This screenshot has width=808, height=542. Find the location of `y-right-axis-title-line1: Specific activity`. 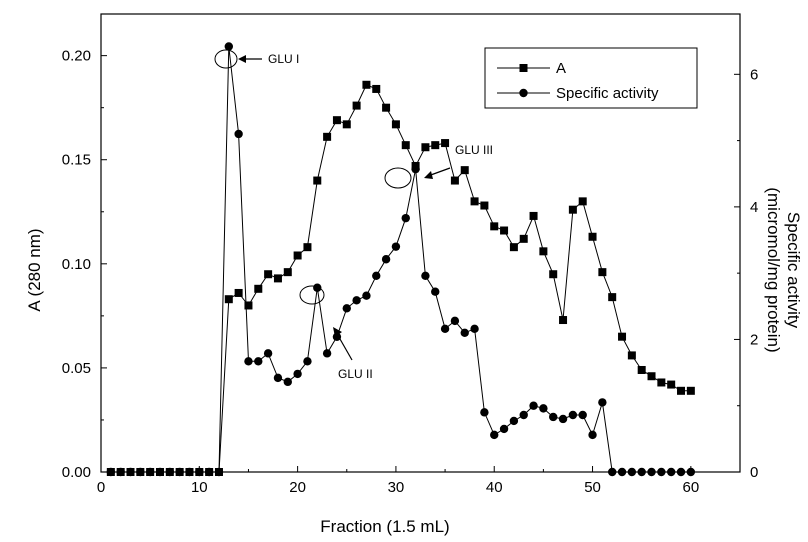

y-right-axis-title-line1: Specific activity is located at coordinates (793, 270).